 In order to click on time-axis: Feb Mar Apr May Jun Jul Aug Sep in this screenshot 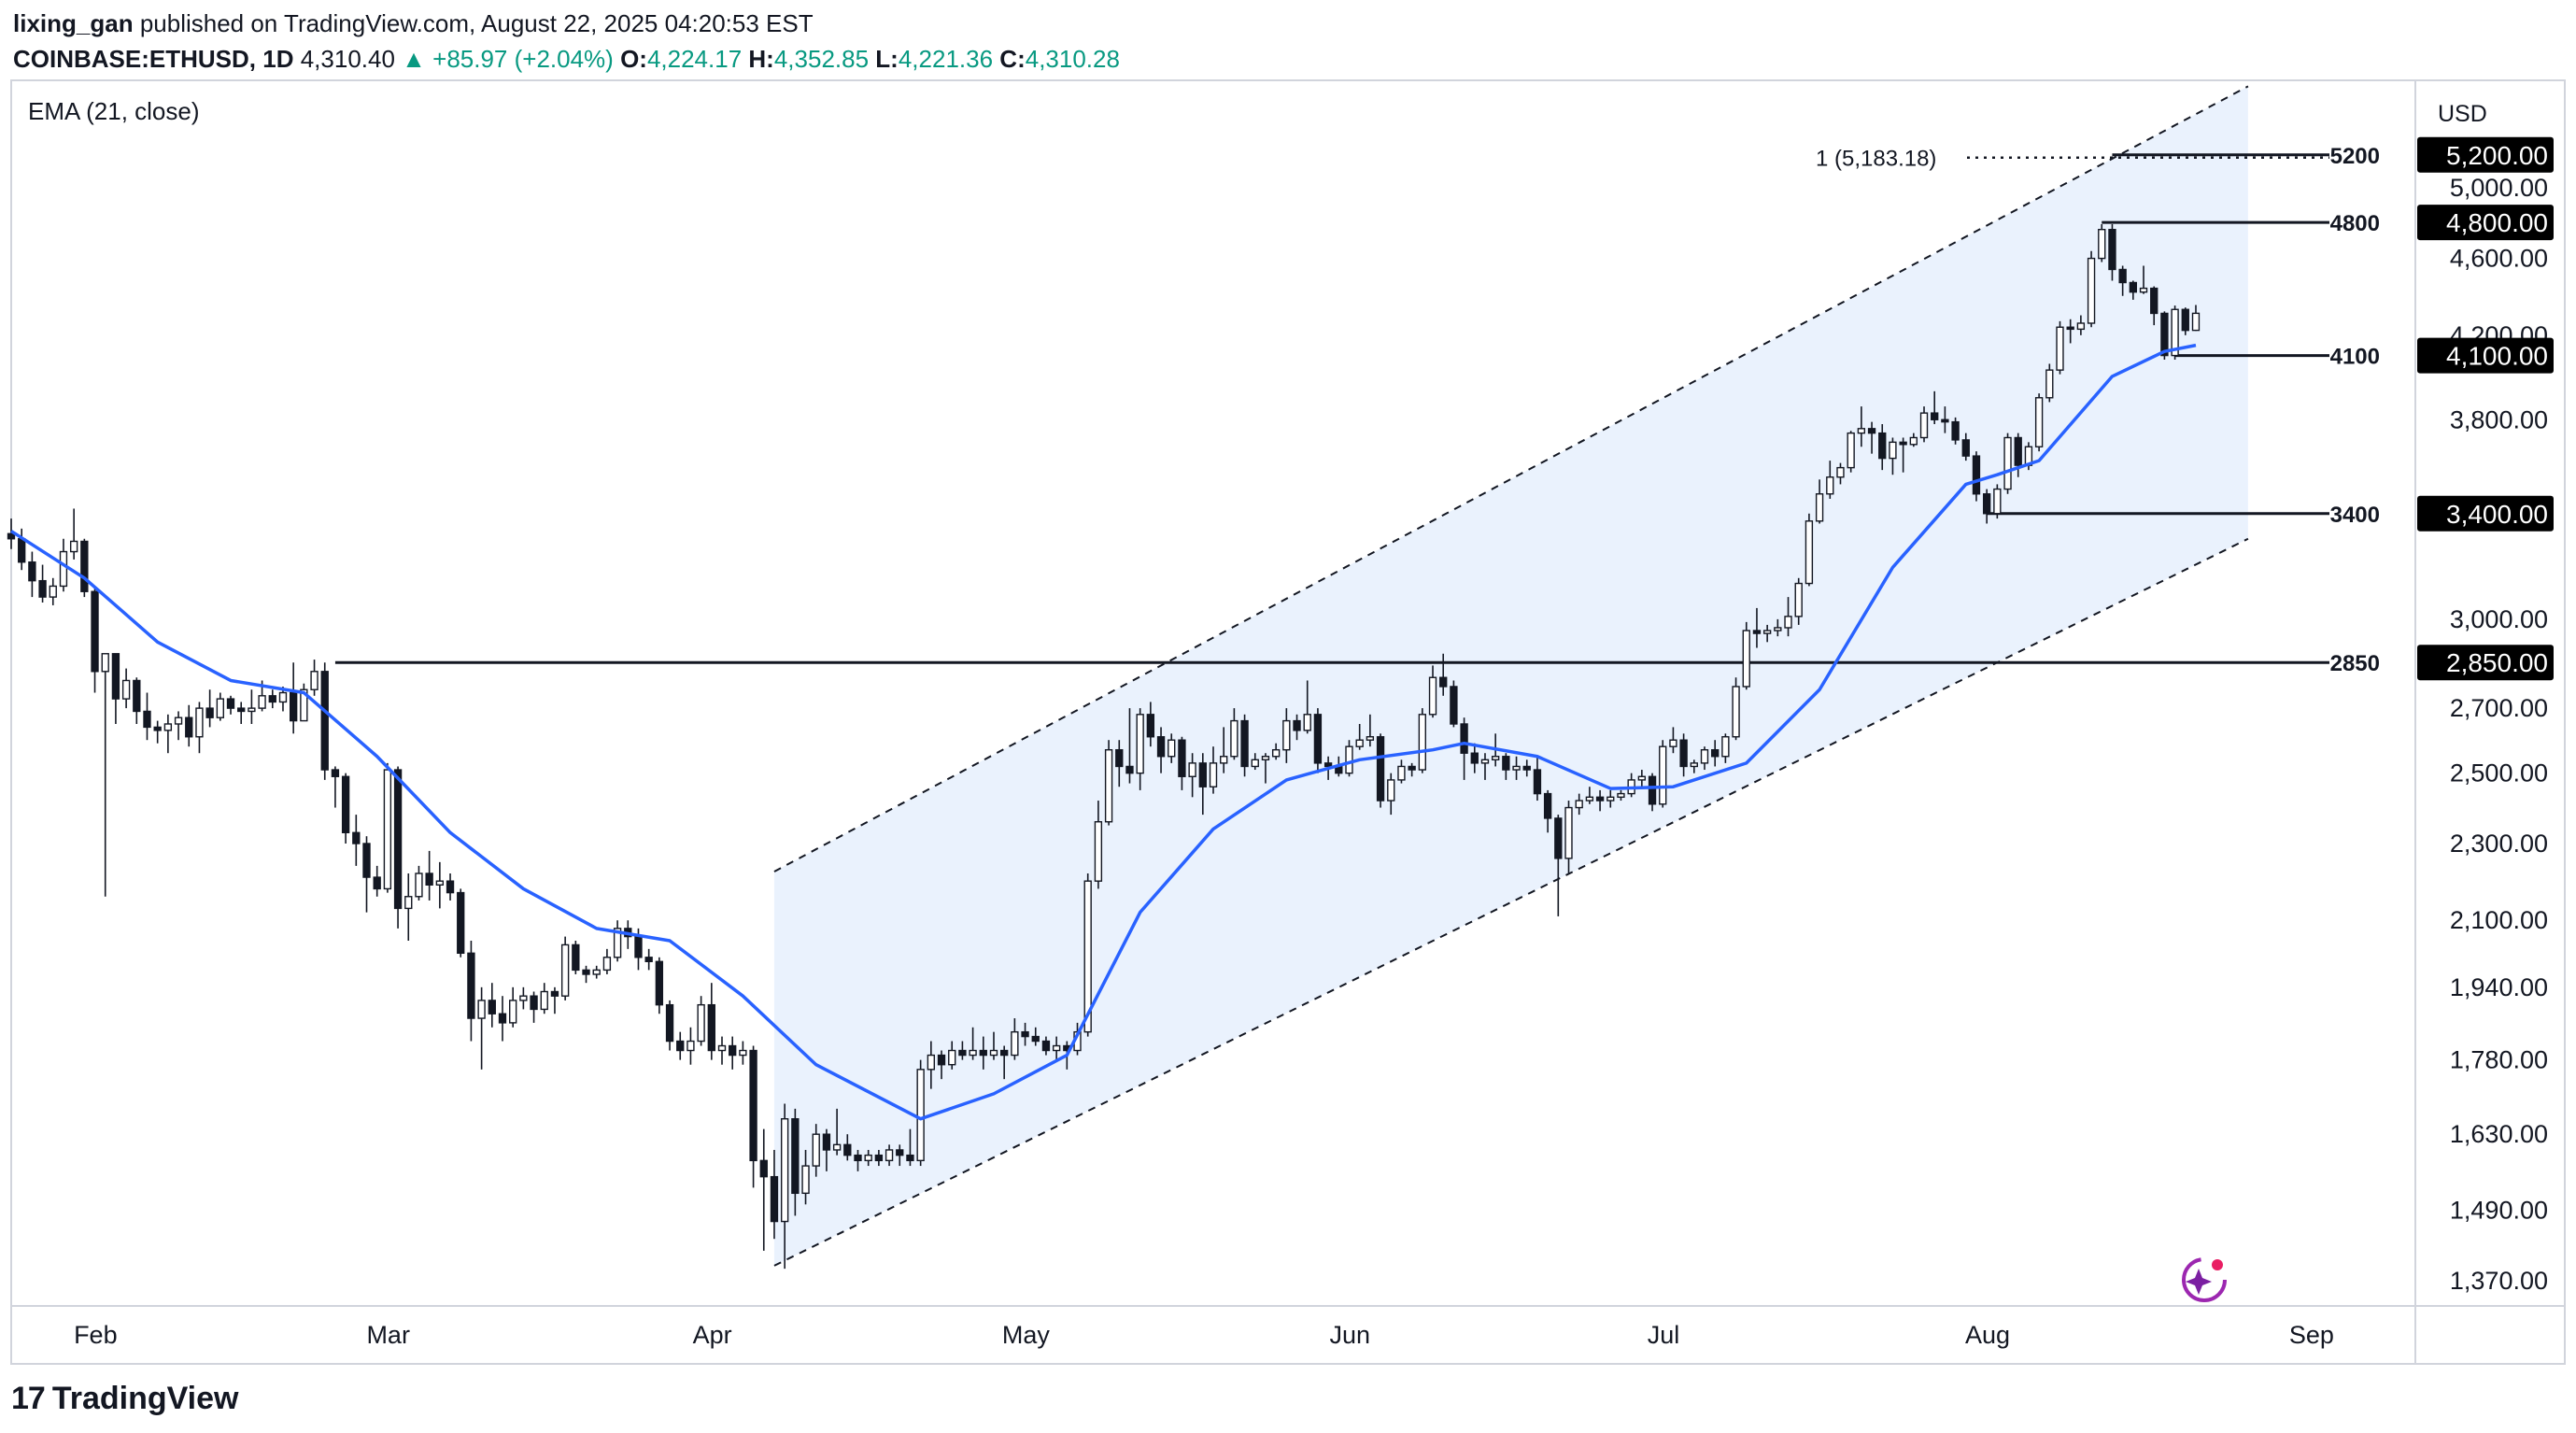, I will do `click(1204, 1335)`.